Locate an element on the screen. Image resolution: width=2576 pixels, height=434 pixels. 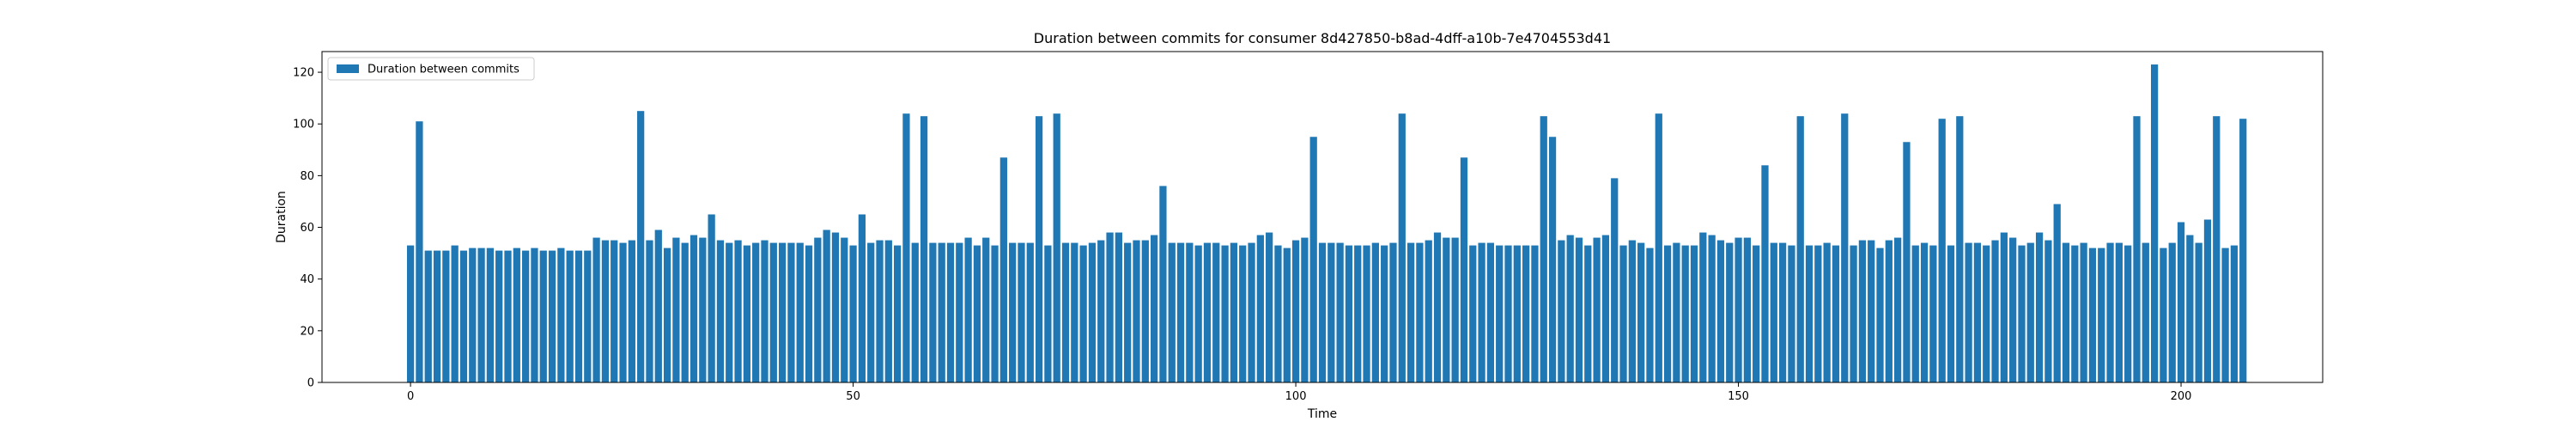
x-tick-label: 100 is located at coordinates (1296, 396).